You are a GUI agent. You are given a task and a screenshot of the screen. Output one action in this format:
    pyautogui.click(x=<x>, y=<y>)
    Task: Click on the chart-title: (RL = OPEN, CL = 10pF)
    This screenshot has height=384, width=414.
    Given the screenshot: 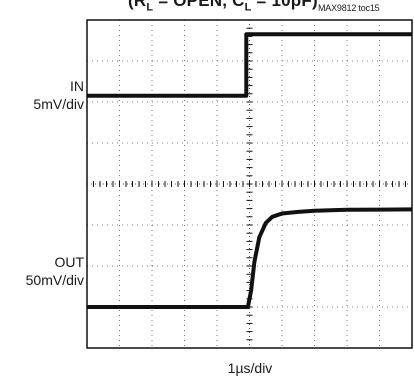 What is the action you would take?
    pyautogui.click(x=223, y=7)
    